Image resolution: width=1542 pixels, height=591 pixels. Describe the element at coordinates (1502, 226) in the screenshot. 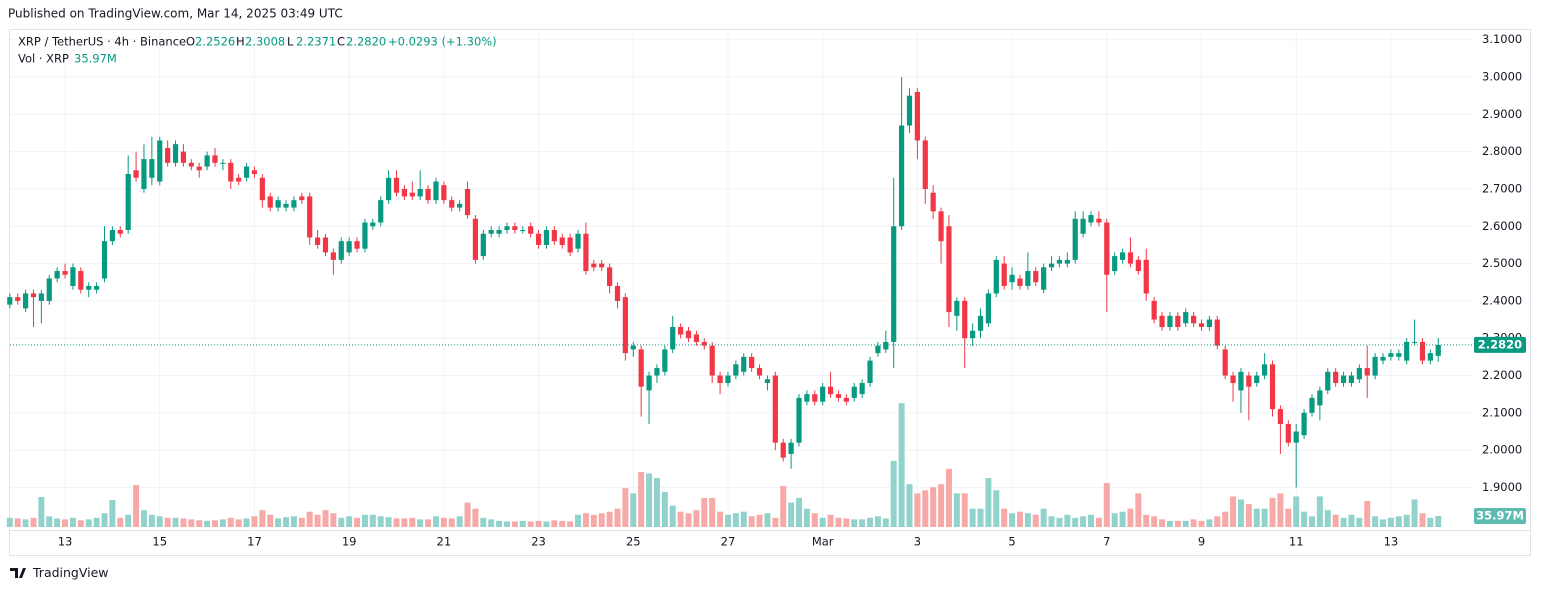

I see `y-tick-label: 2.6000` at that location.